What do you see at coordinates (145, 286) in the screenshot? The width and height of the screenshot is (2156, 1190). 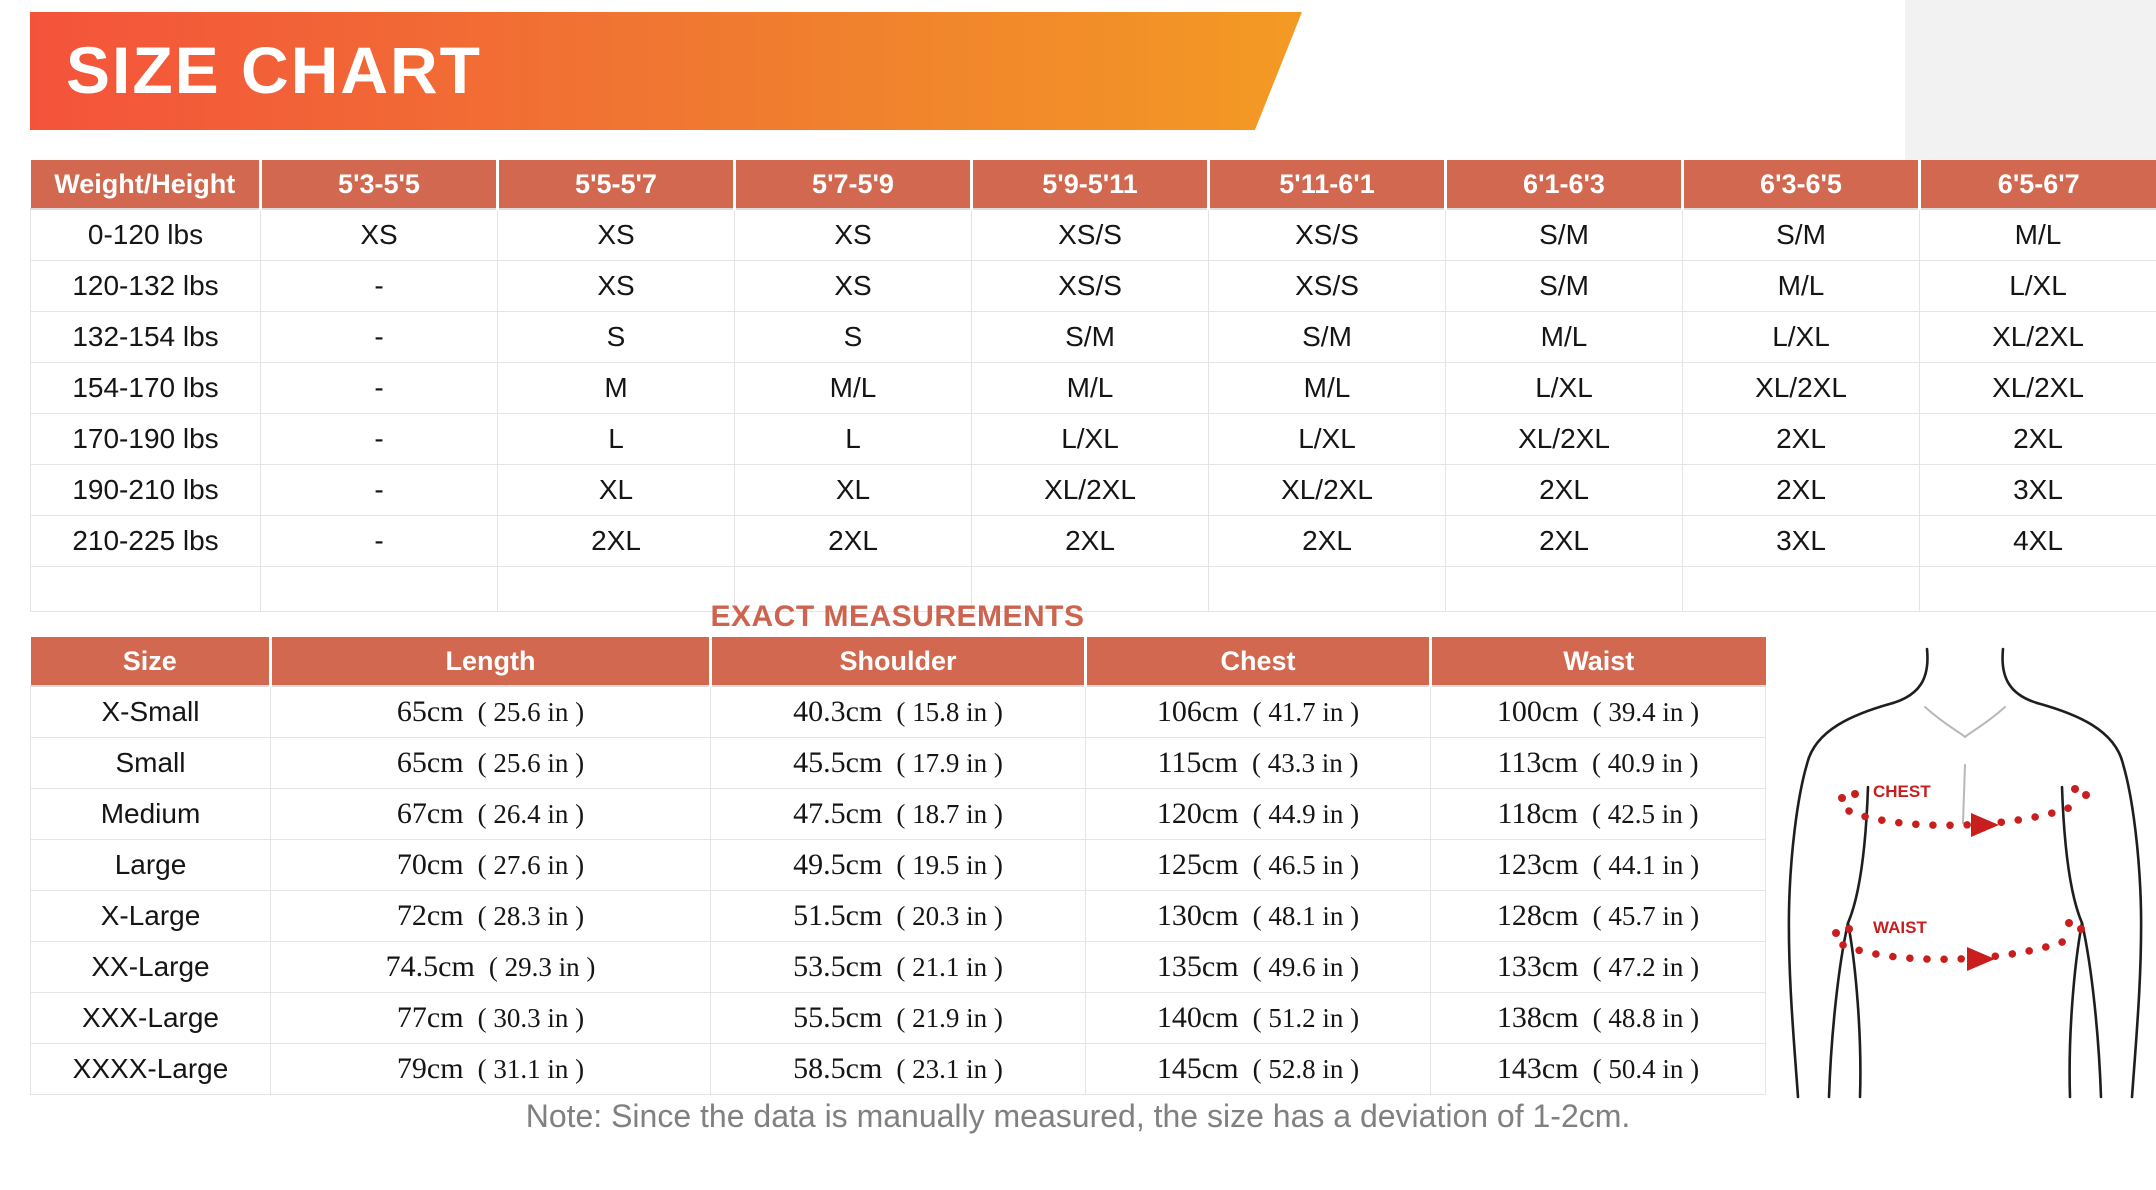 I see `weight-range-cell: 120-132 lbs` at bounding box center [145, 286].